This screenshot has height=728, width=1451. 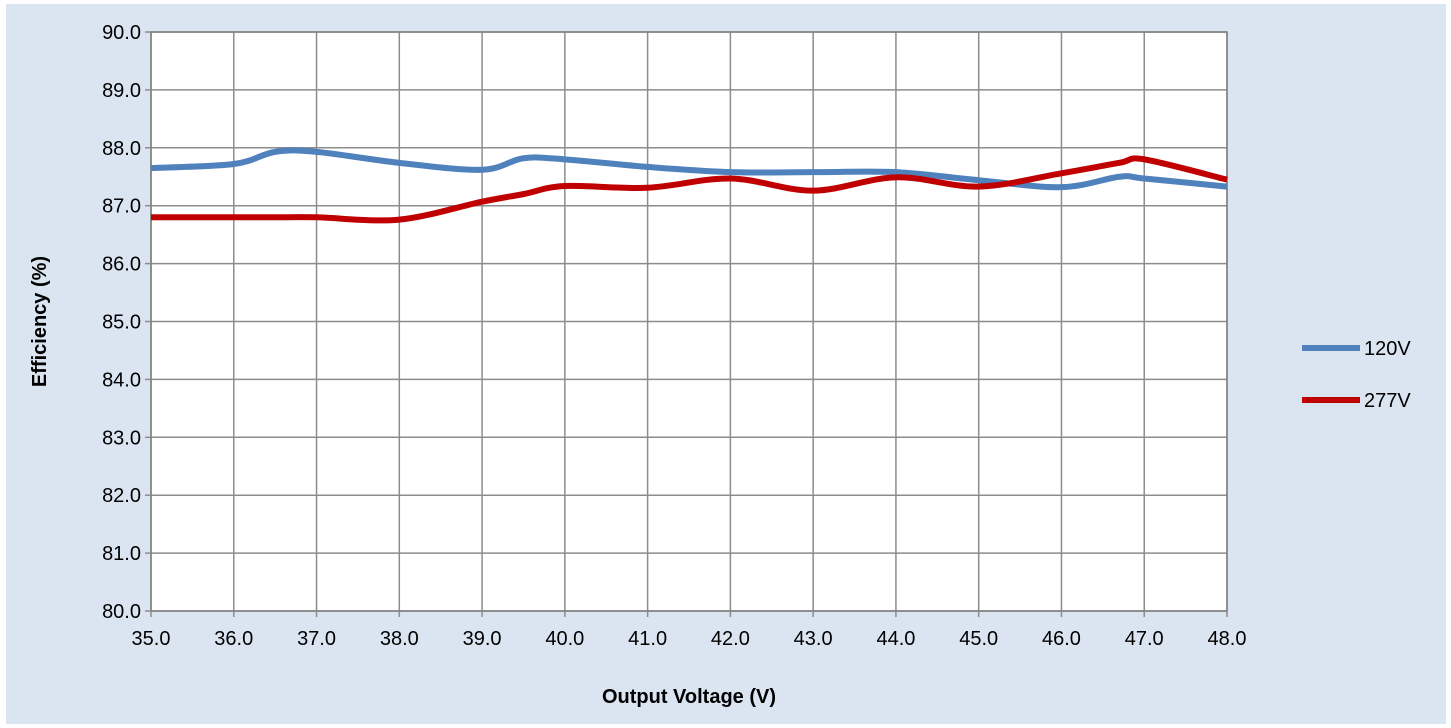 What do you see at coordinates (647, 639) in the screenshot?
I see `x-tick-label: 41.0` at bounding box center [647, 639].